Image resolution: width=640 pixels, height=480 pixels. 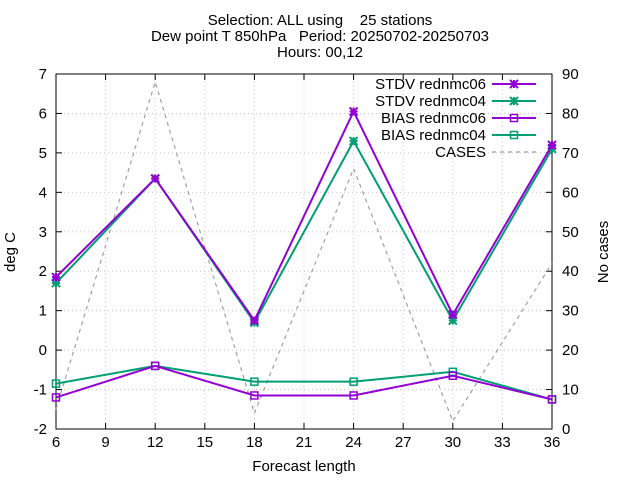 I want to click on legend-label-3: BIAS rednmc04, so click(x=433, y=135).